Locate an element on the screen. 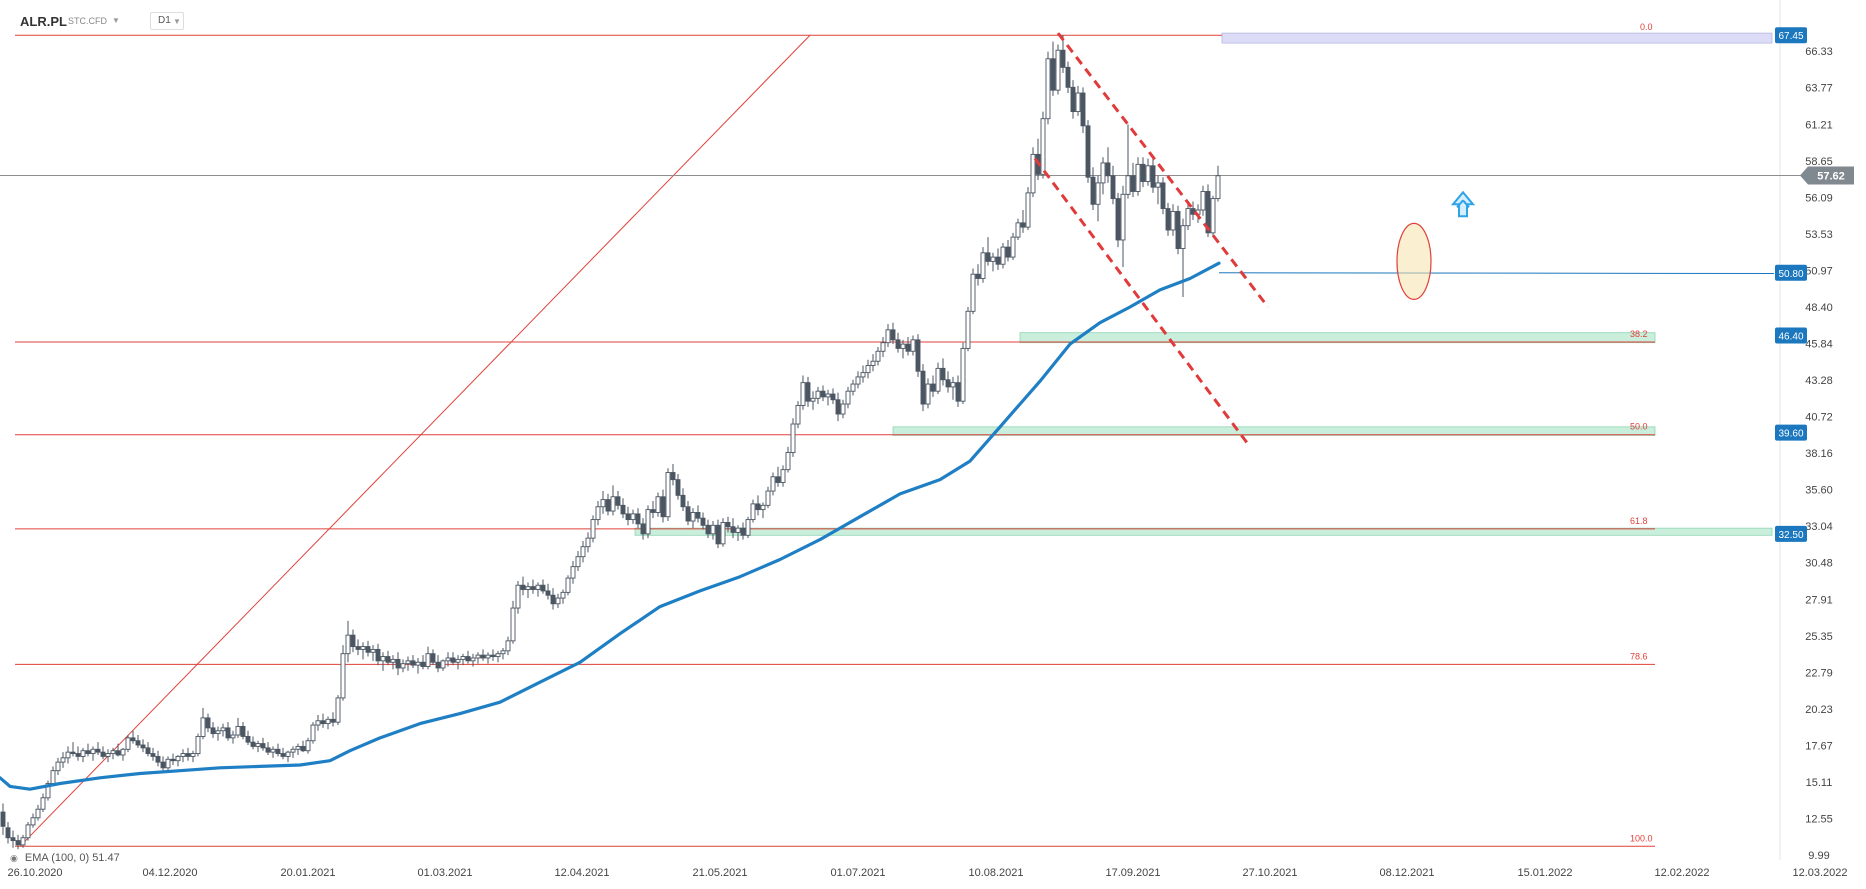 Image resolution: width=1866 pixels, height=889 pixels. x-tick-label: 20.01.2021 is located at coordinates (307, 873).